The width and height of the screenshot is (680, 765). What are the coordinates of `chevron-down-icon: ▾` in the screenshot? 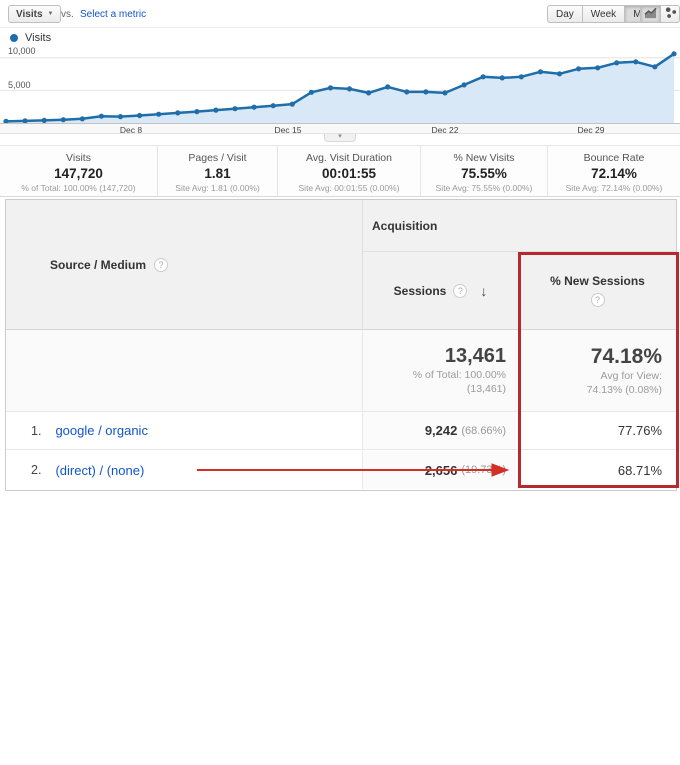 It's located at (340, 136).